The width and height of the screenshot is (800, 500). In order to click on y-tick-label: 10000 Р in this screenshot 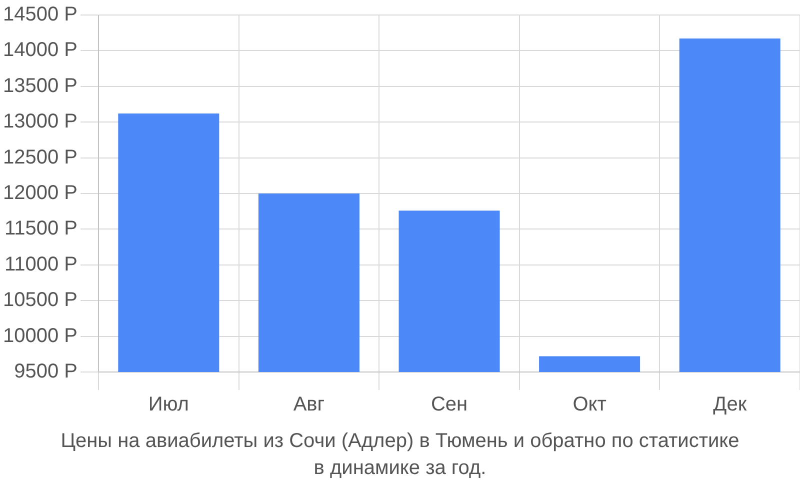, I will do `click(40, 335)`.